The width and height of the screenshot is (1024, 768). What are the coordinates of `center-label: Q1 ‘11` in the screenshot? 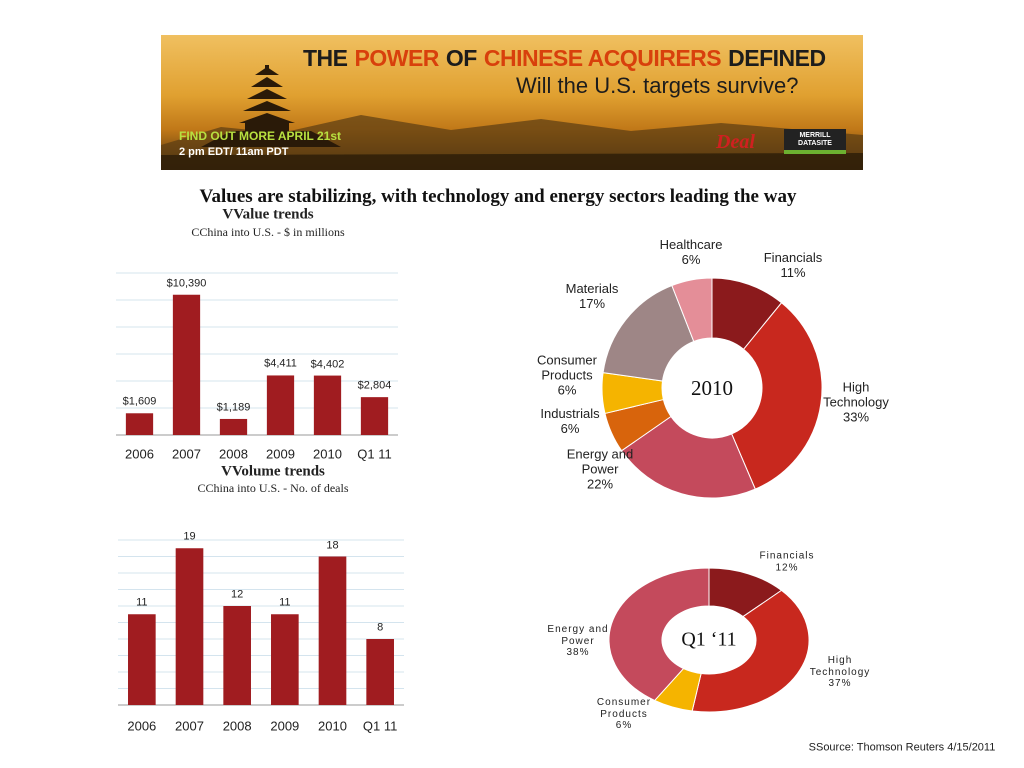 It's located at (709, 639).